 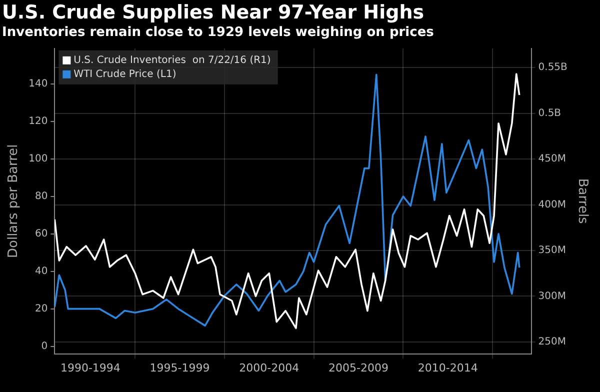 I want to click on y-tick-label: 80, so click(x=41, y=196).